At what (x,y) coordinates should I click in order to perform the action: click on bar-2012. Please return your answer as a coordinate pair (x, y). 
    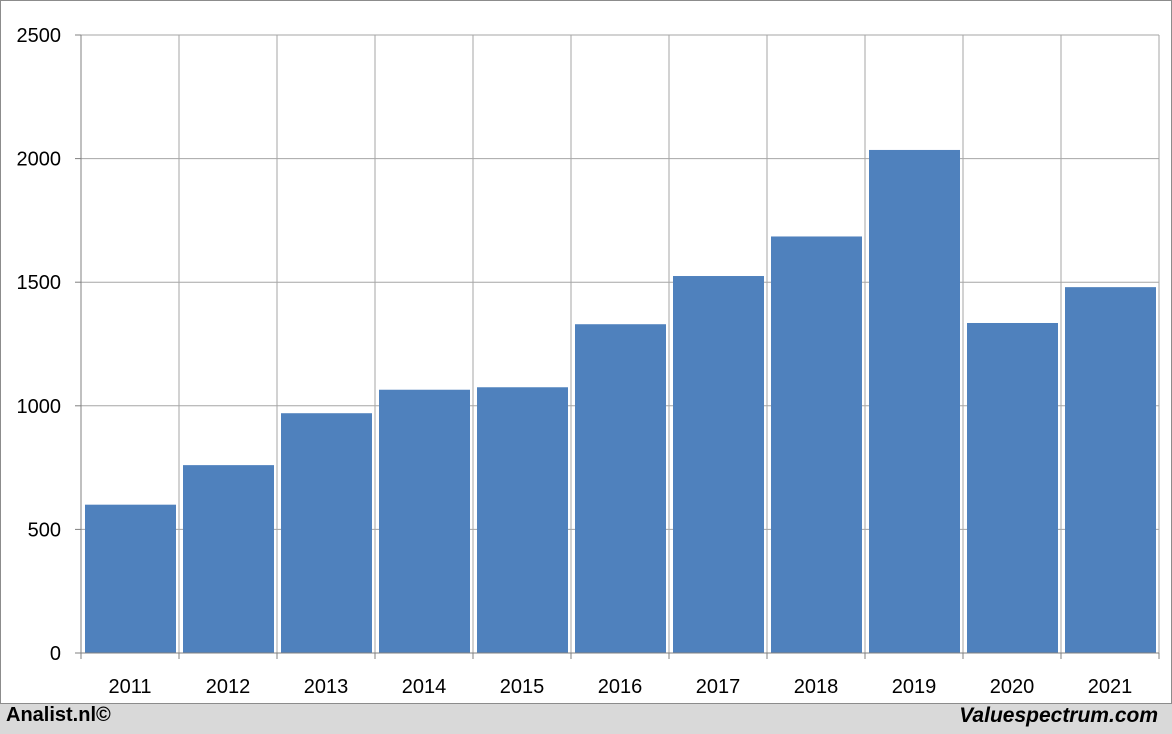
    Looking at the image, I should click on (228, 559).